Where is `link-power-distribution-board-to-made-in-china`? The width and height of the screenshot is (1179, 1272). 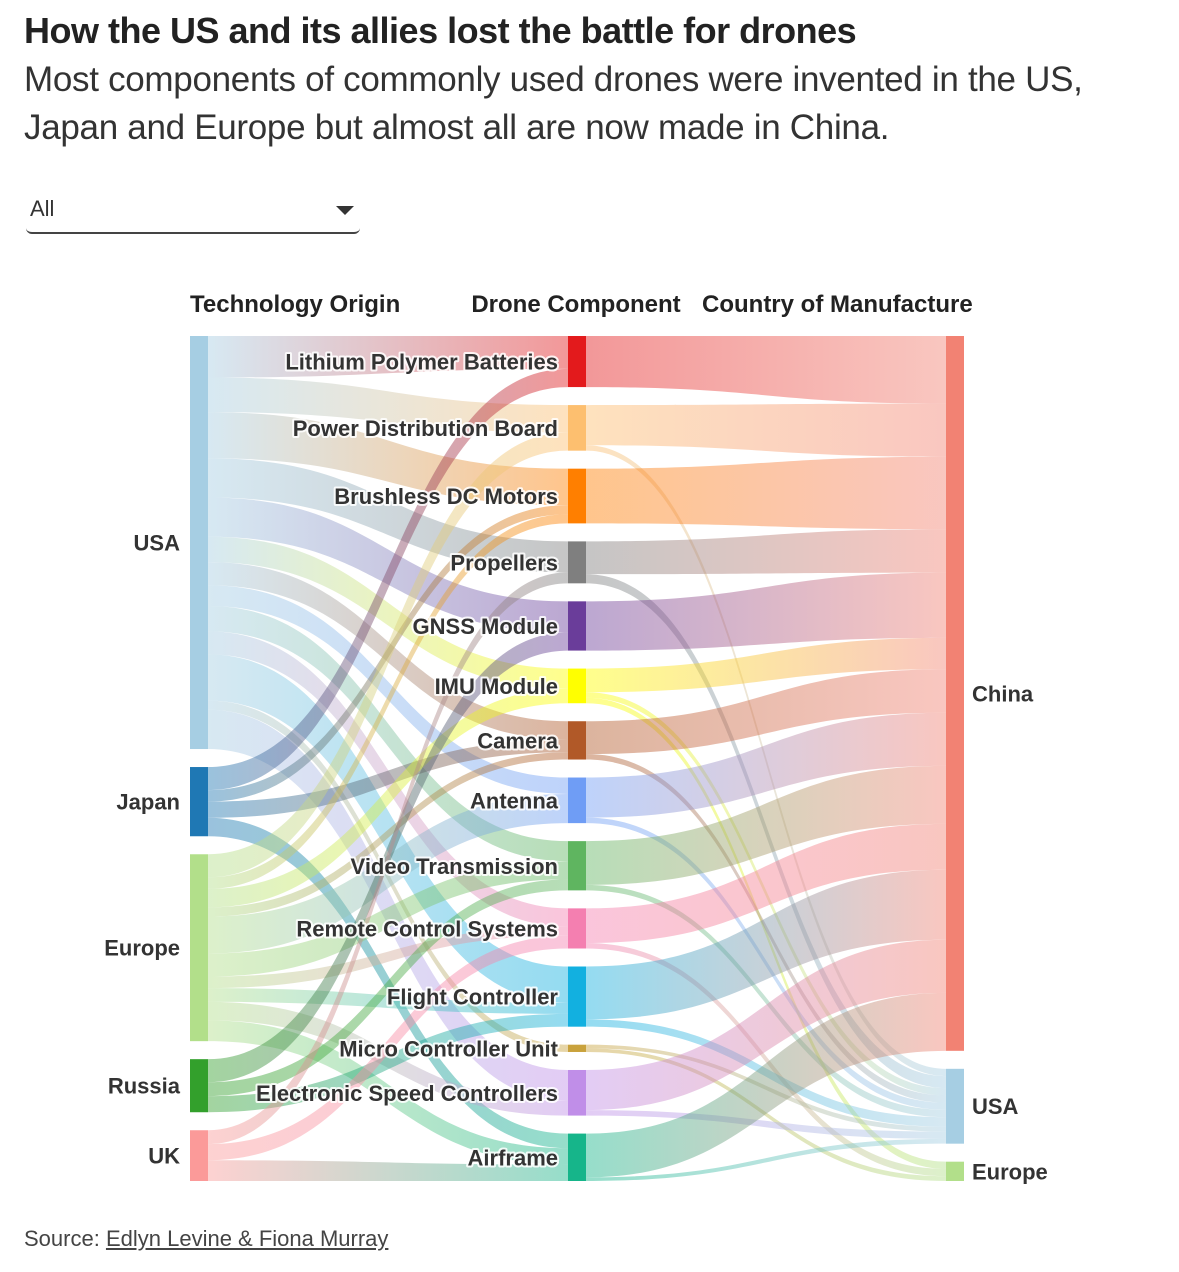 link-power-distribution-board-to-made-in-china is located at coordinates (766, 430).